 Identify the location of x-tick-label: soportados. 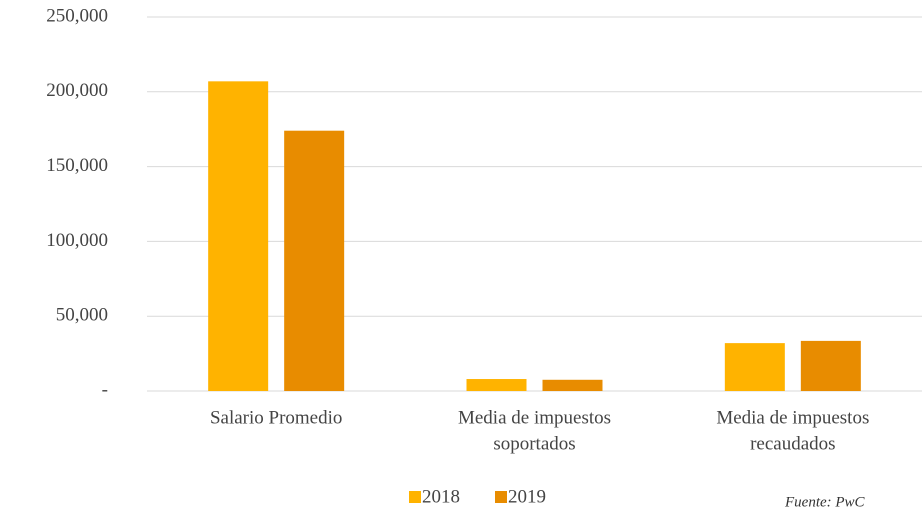
(534, 443).